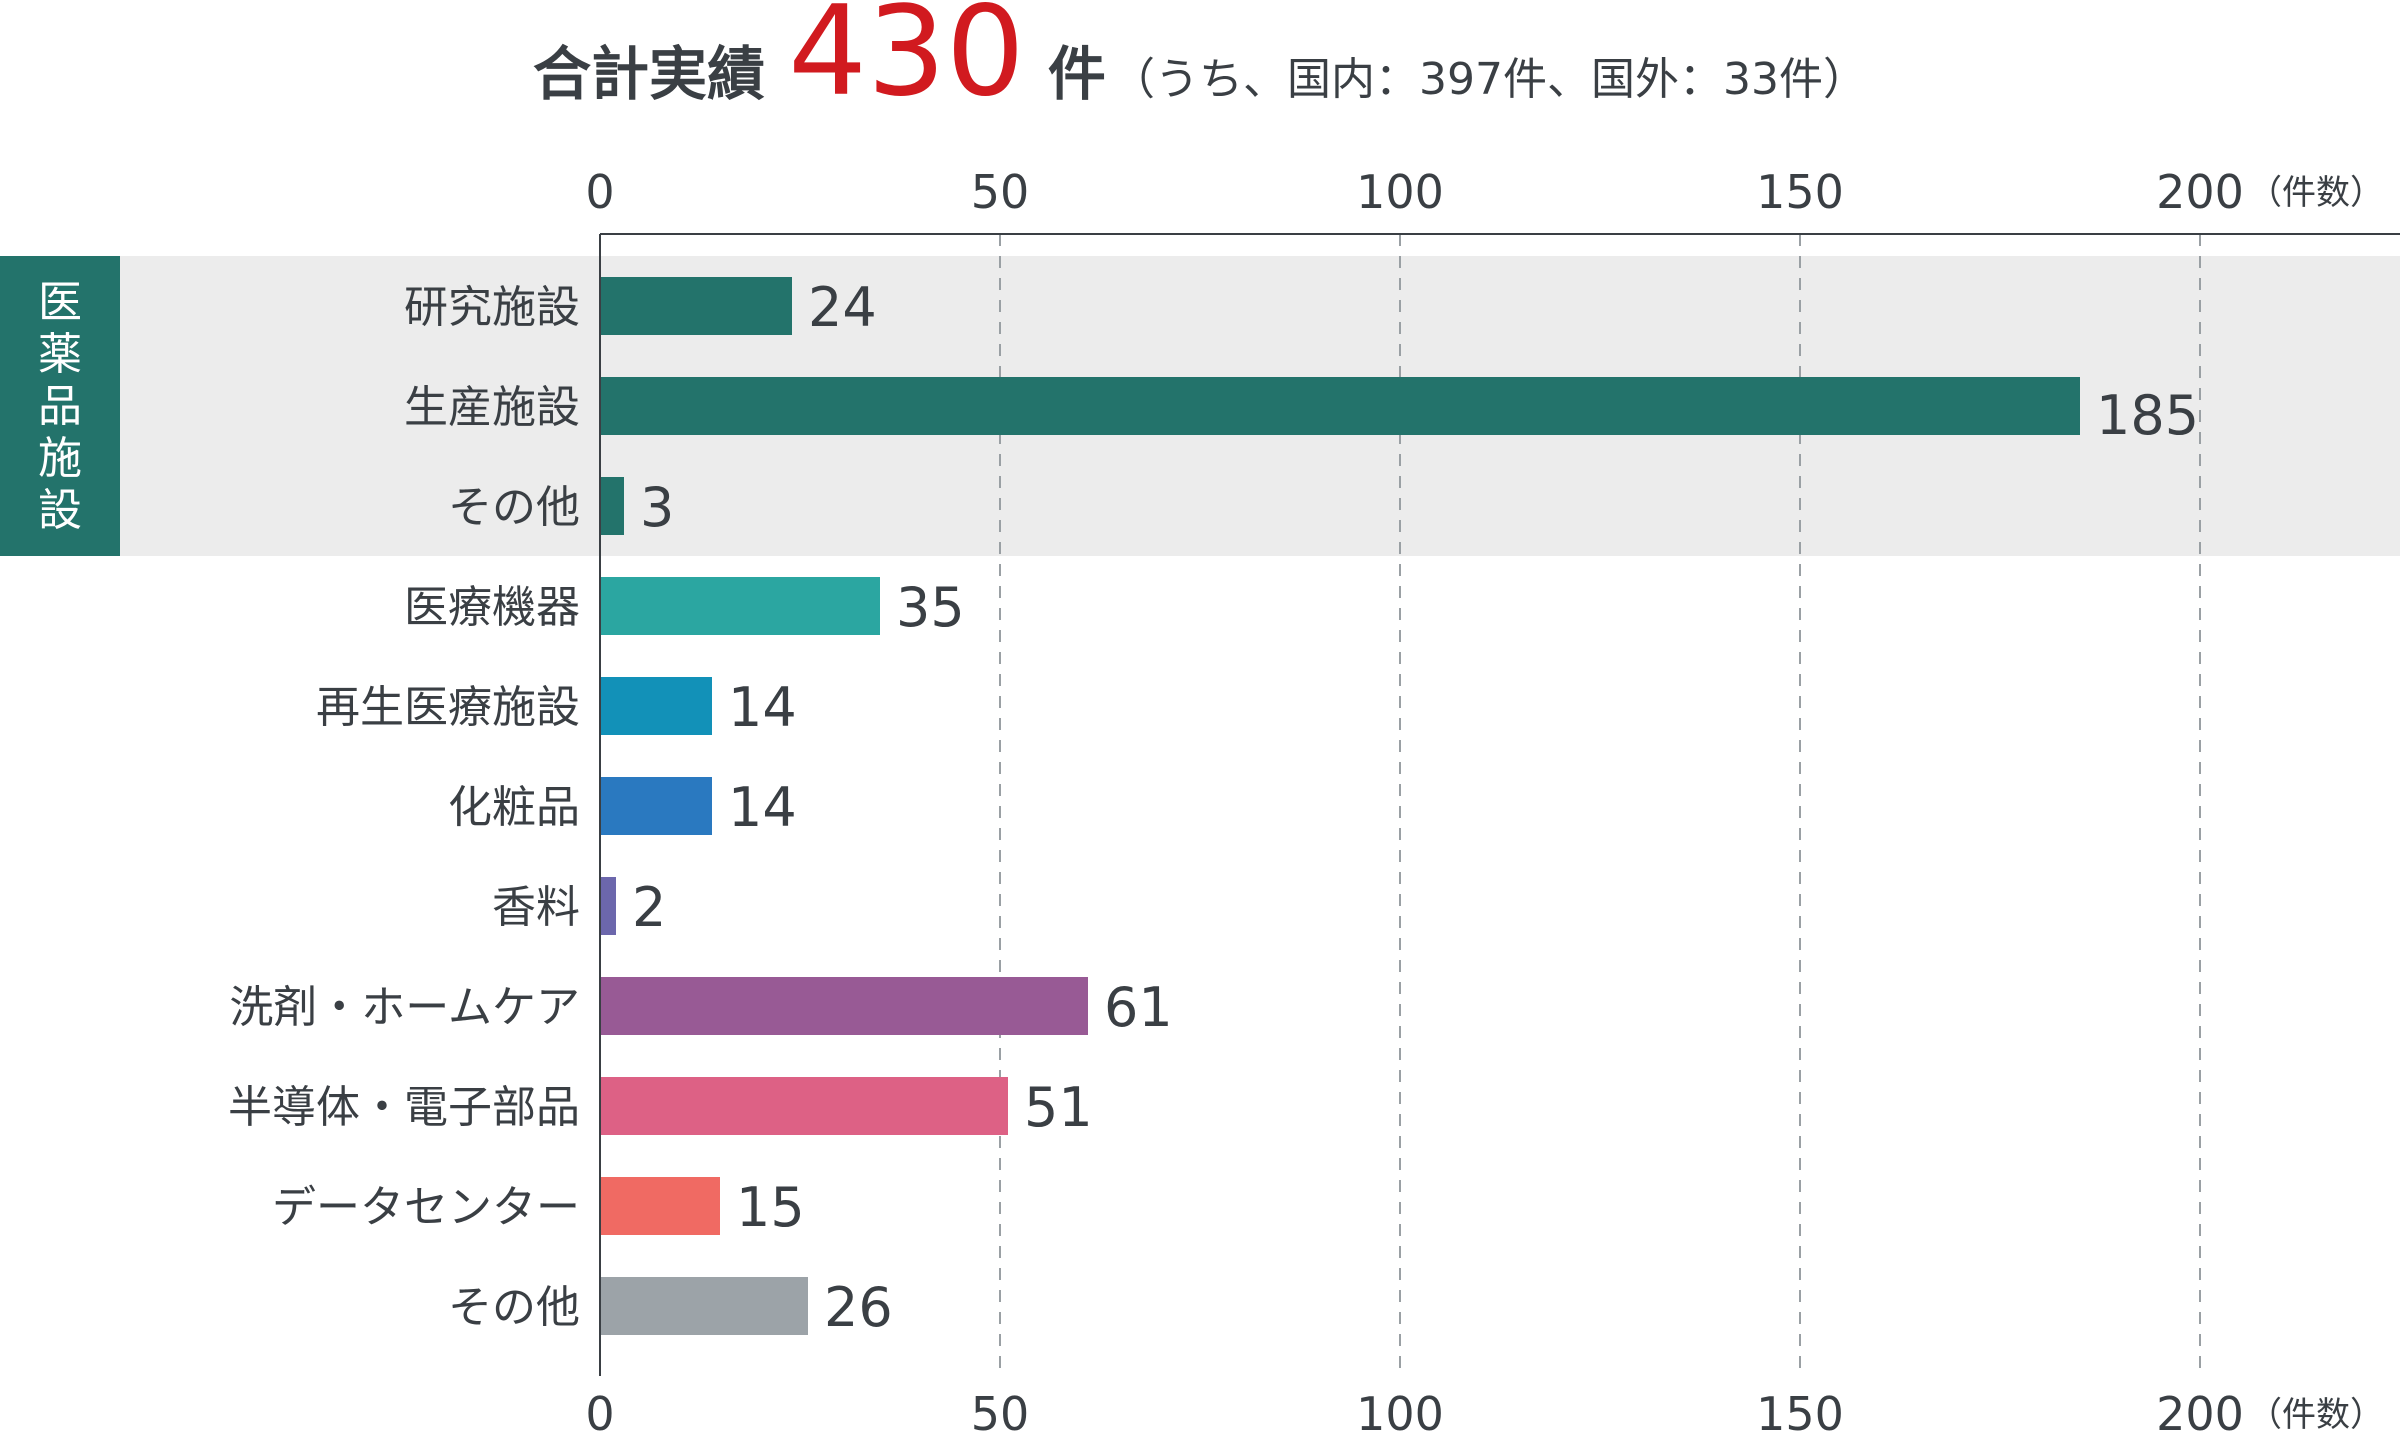 This screenshot has height=1440, width=2400. I want to click on category-label: 研究施設, so click(492, 307).